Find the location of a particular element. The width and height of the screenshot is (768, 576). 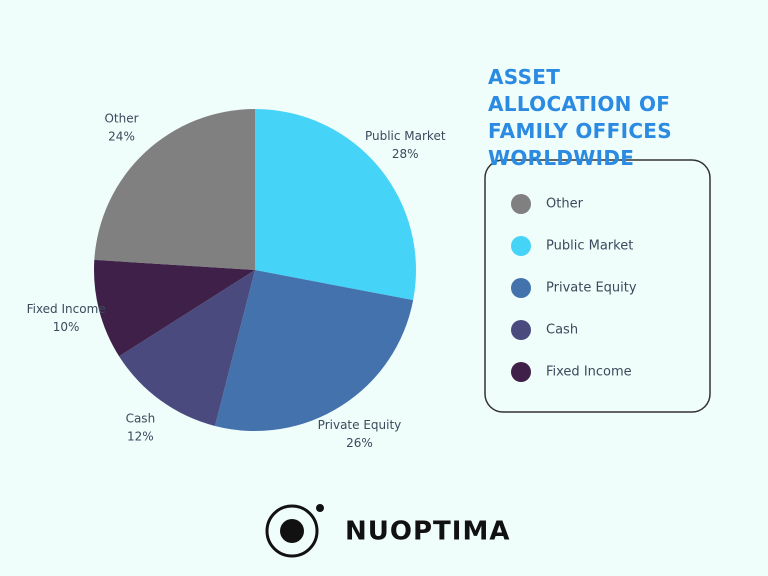

legend-label: Public Market is located at coordinates (589, 246).